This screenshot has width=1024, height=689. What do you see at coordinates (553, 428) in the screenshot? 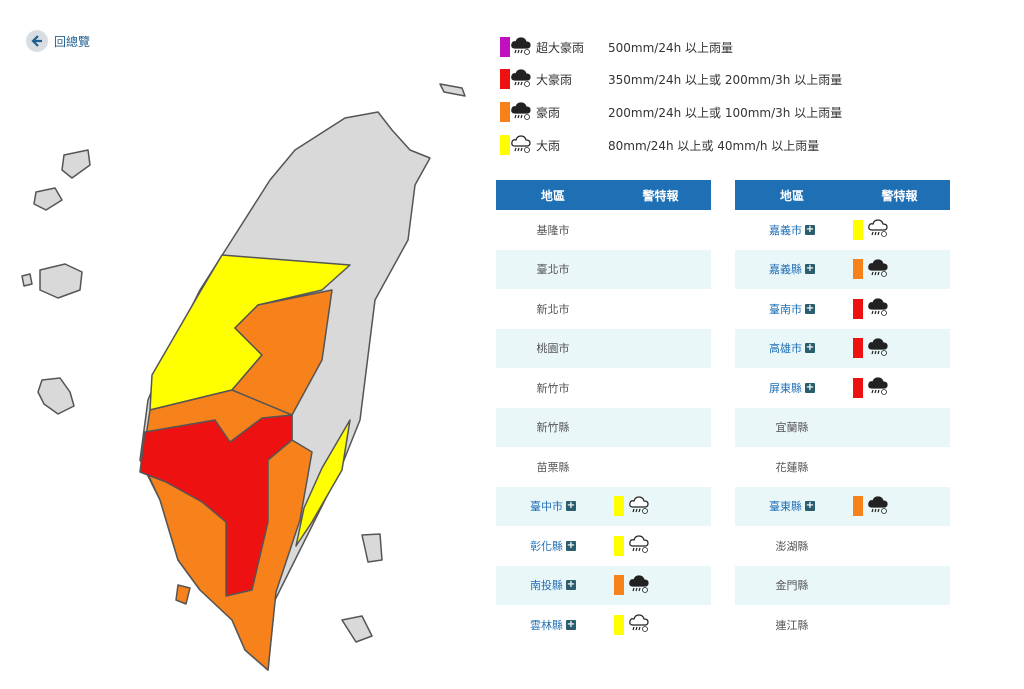
I see `region-cell: 新竹縣` at bounding box center [553, 428].